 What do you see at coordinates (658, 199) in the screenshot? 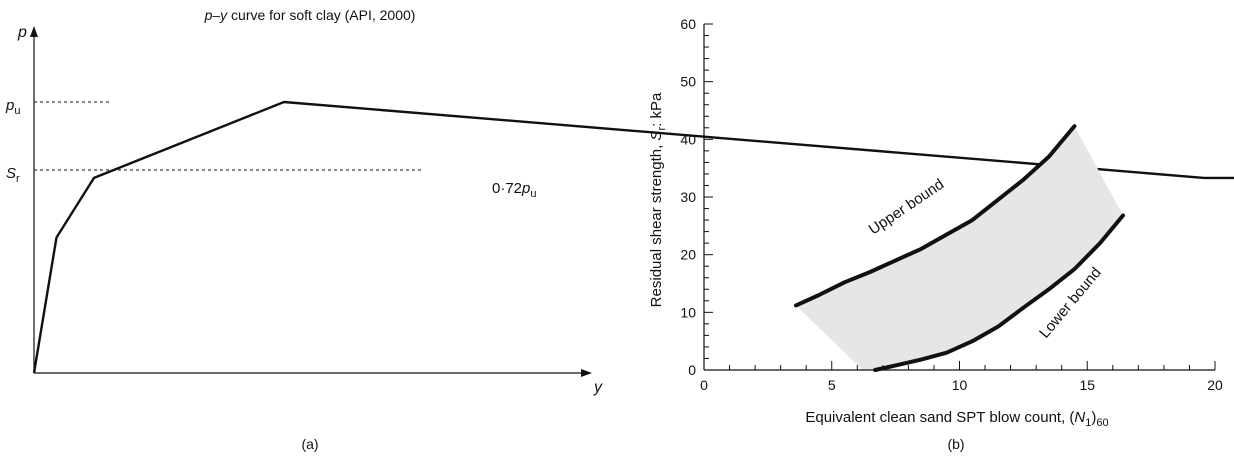
I see `panel-b-y-axis-label: Residual shear strength, Sr: kPa` at bounding box center [658, 199].